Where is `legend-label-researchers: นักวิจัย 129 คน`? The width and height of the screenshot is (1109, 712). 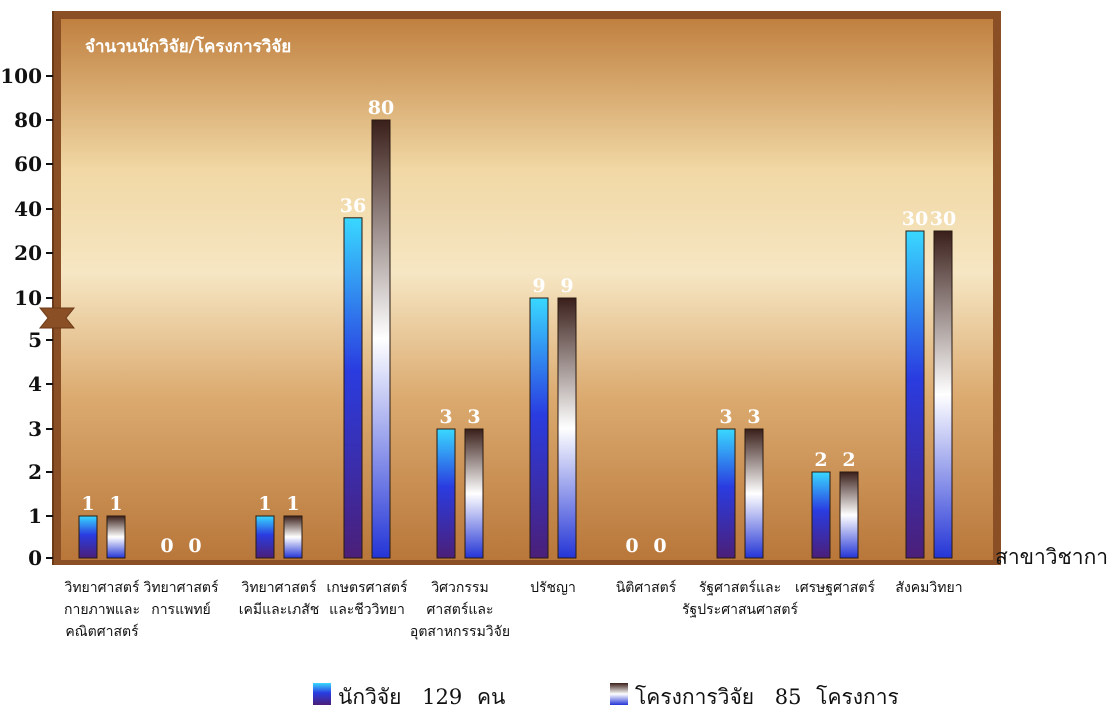 legend-label-researchers: นักวิจัย 129 คน is located at coordinates (421, 697).